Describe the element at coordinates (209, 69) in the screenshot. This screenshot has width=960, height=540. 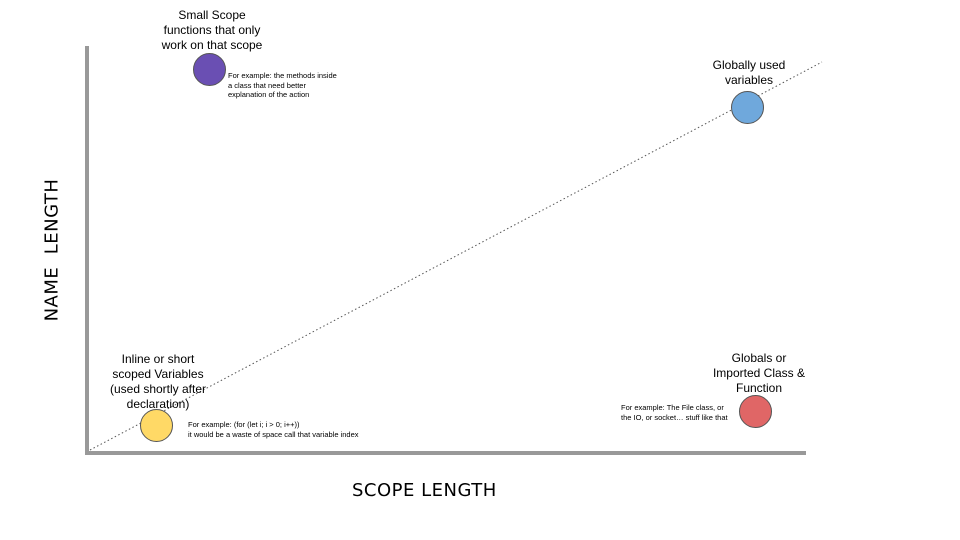
I see `small-scope-functions-dot` at that location.